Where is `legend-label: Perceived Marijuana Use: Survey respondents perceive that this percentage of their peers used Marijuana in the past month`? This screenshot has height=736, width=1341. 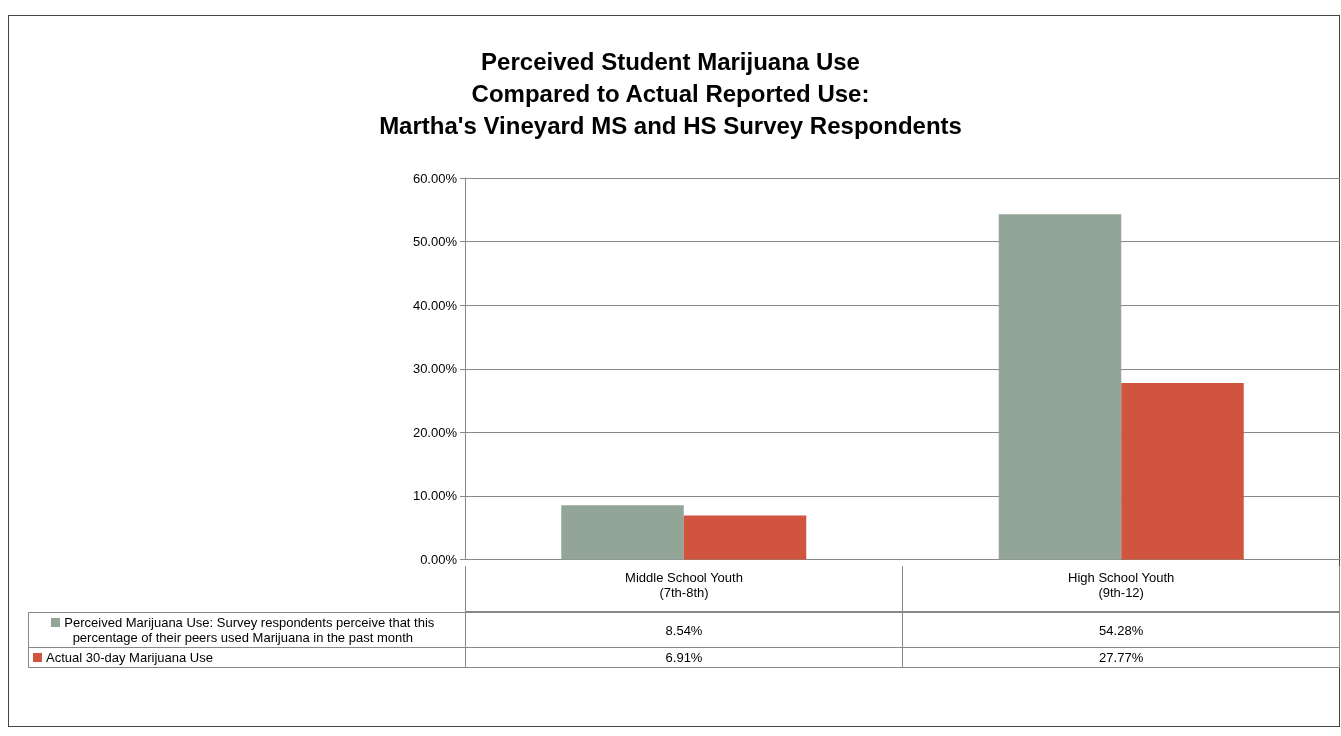 legend-label: Perceived Marijuana Use: Survey respondents perceive that this percentage of their peers used Marijuana in the past month is located at coordinates (246, 630).